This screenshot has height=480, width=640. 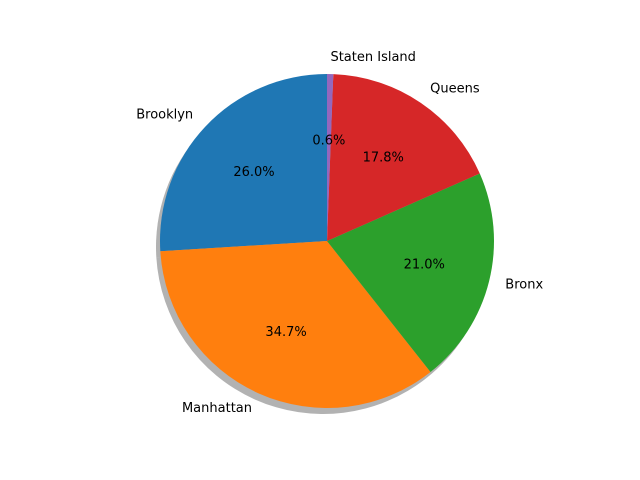 What do you see at coordinates (285, 332) in the screenshot?
I see `pct-label-manhattan: 34.7%` at bounding box center [285, 332].